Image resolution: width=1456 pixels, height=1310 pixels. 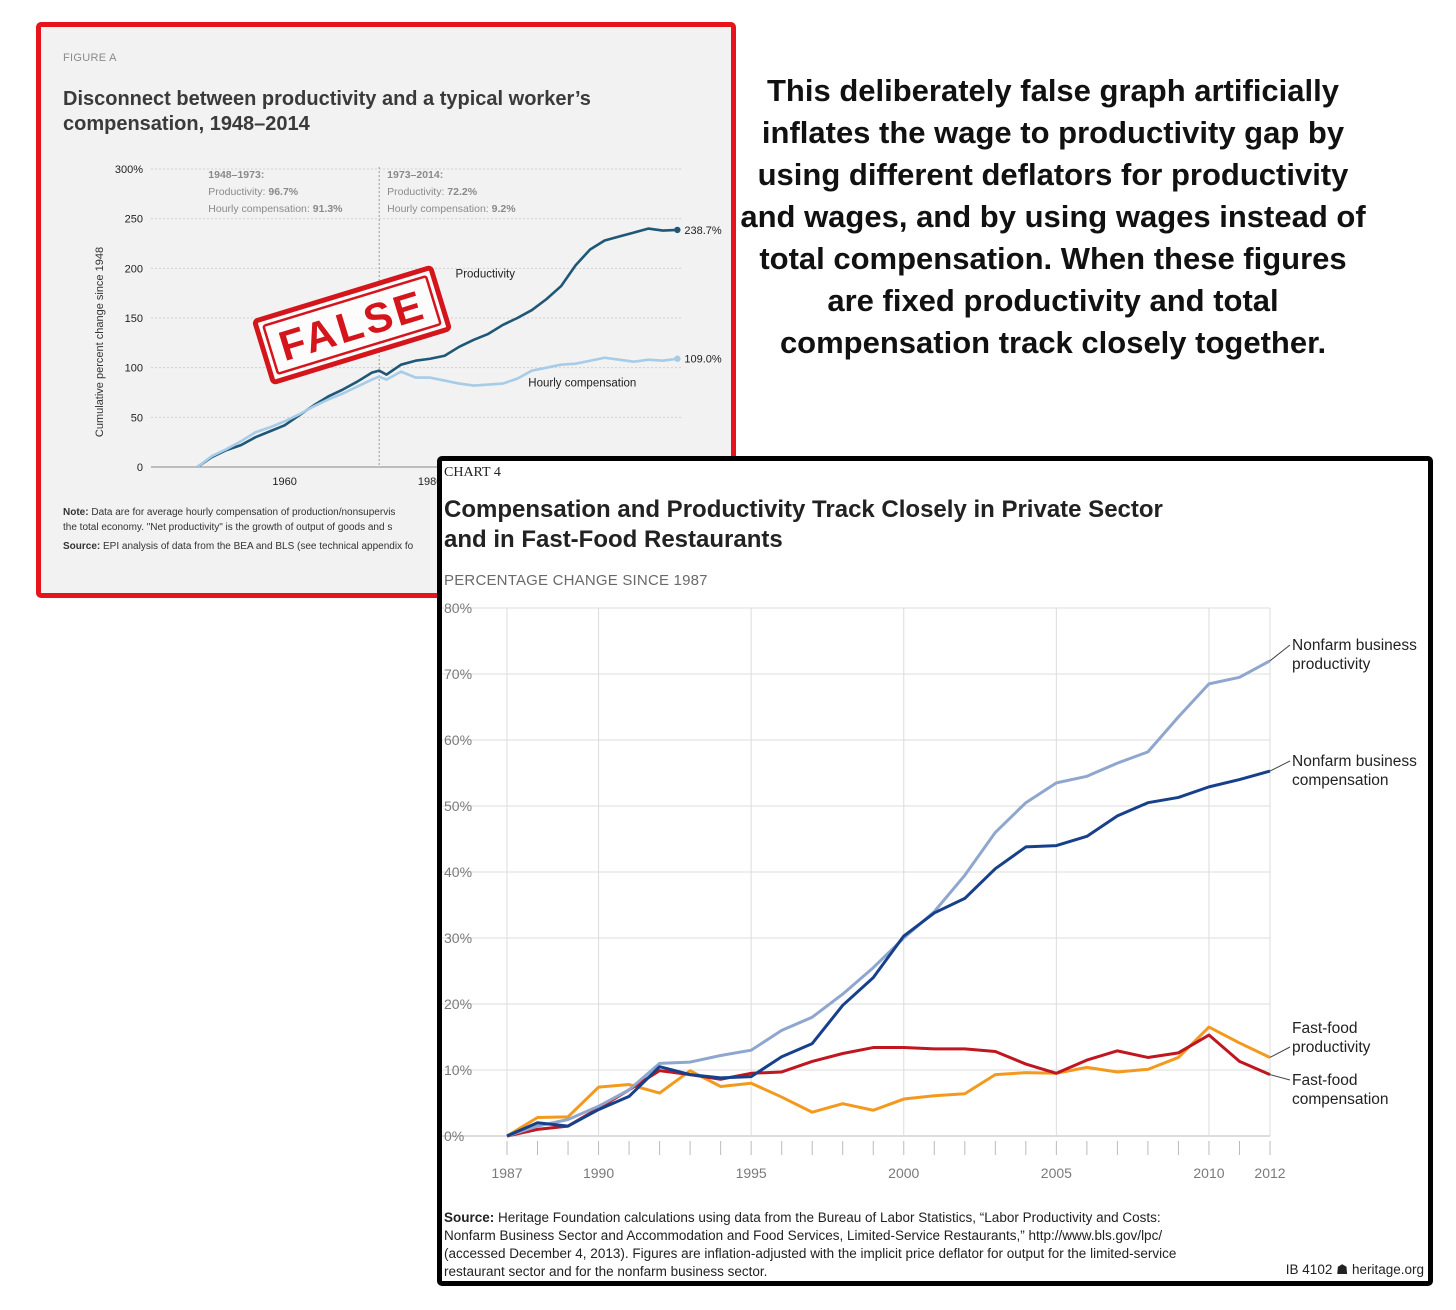 I want to click on y-axis-label: Cumulative percent change since 1948, so click(x=100, y=342).